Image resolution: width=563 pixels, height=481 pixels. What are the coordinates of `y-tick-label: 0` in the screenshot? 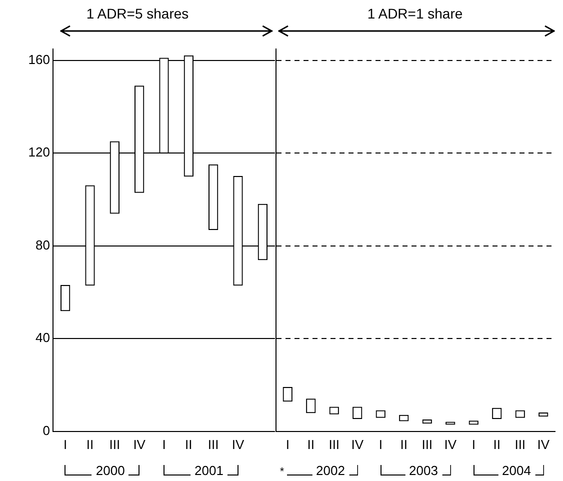 It's located at (46, 430).